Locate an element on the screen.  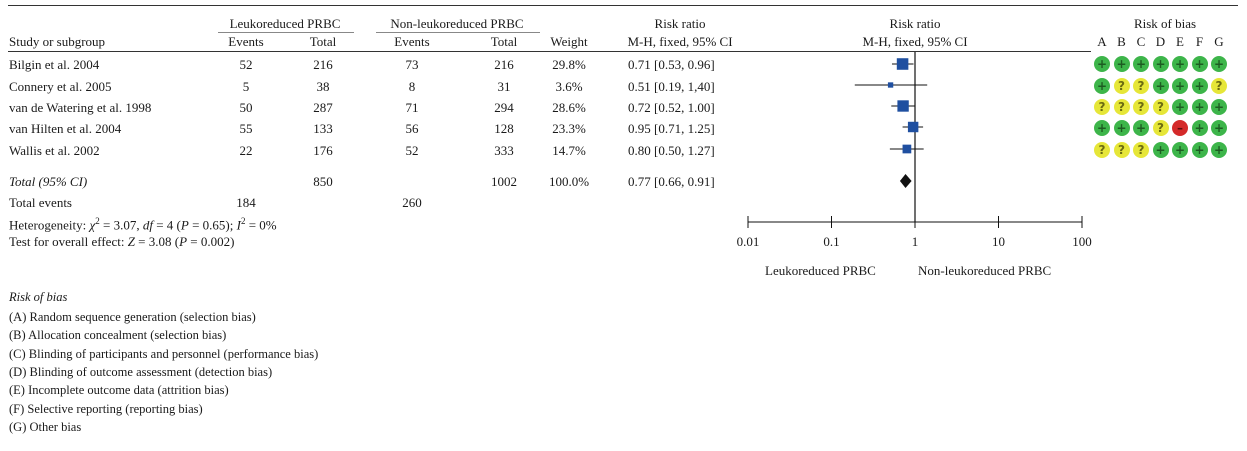
group1-header: Leukoreduced PRBC is located at coordinates (285, 23).